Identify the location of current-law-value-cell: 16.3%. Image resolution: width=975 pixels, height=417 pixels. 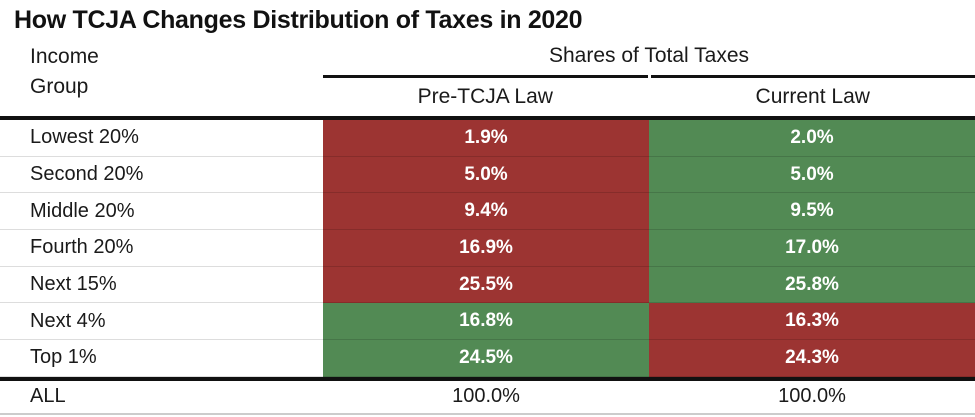
(812, 322).